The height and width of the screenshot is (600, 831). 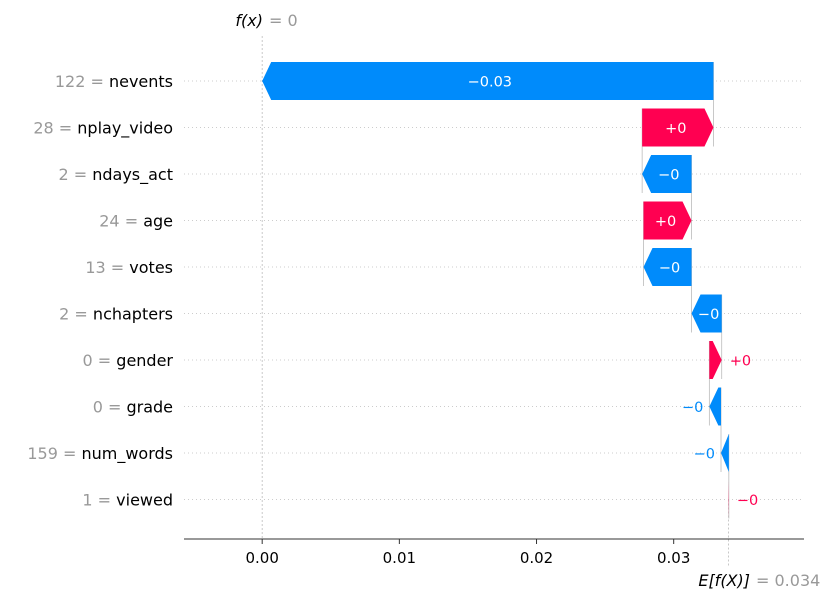 I want to click on ex-label: E[f(X)], so click(x=724, y=580).